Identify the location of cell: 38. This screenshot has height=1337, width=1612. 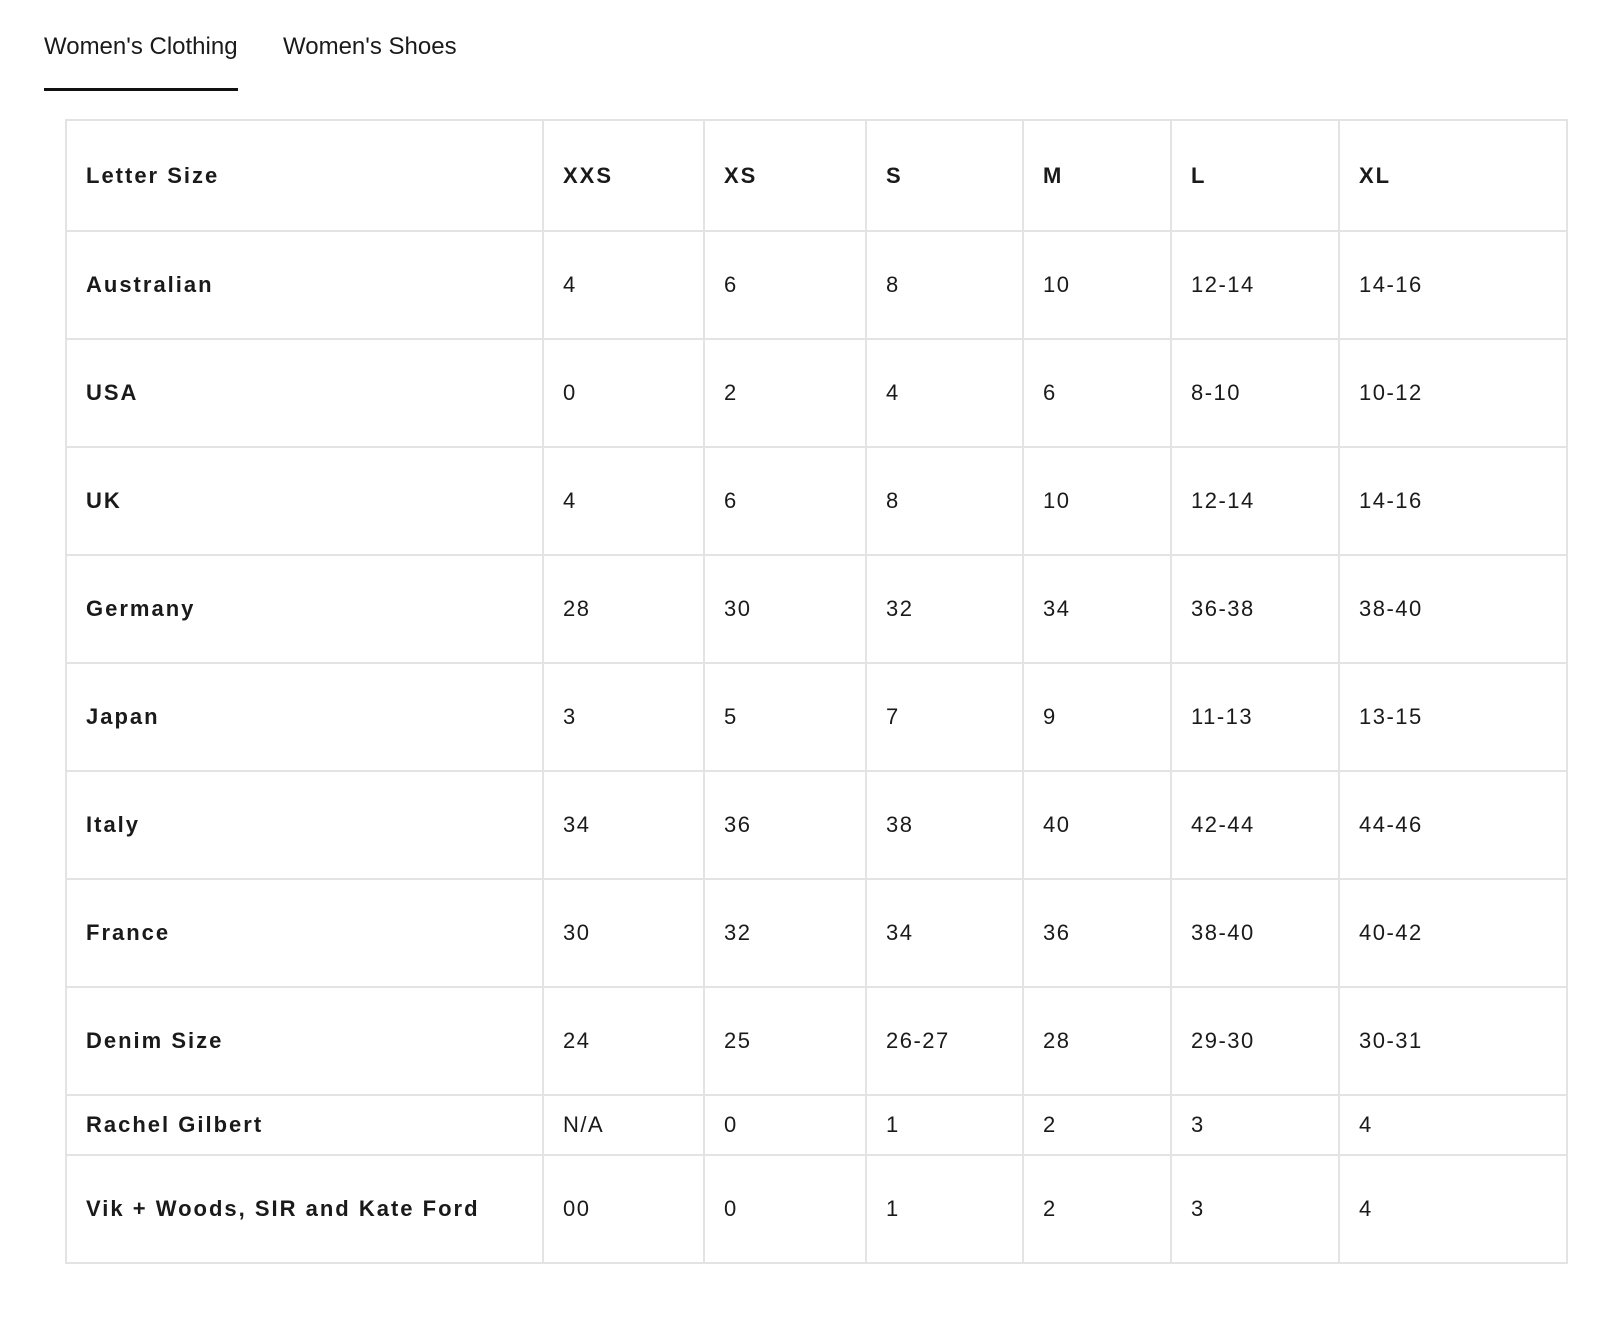
(944, 825).